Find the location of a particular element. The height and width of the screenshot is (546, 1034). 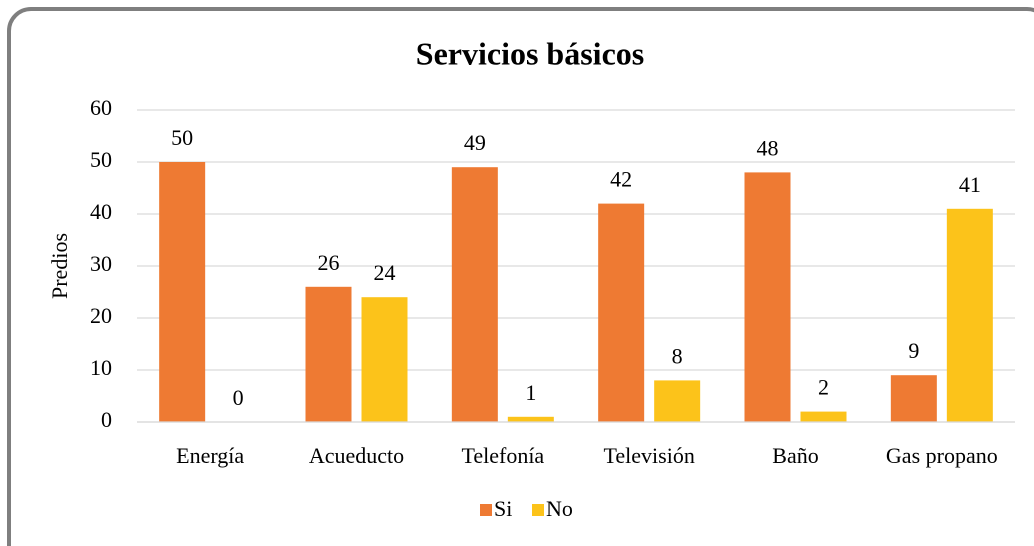

y-tick-label: 10 is located at coordinates (101, 367).